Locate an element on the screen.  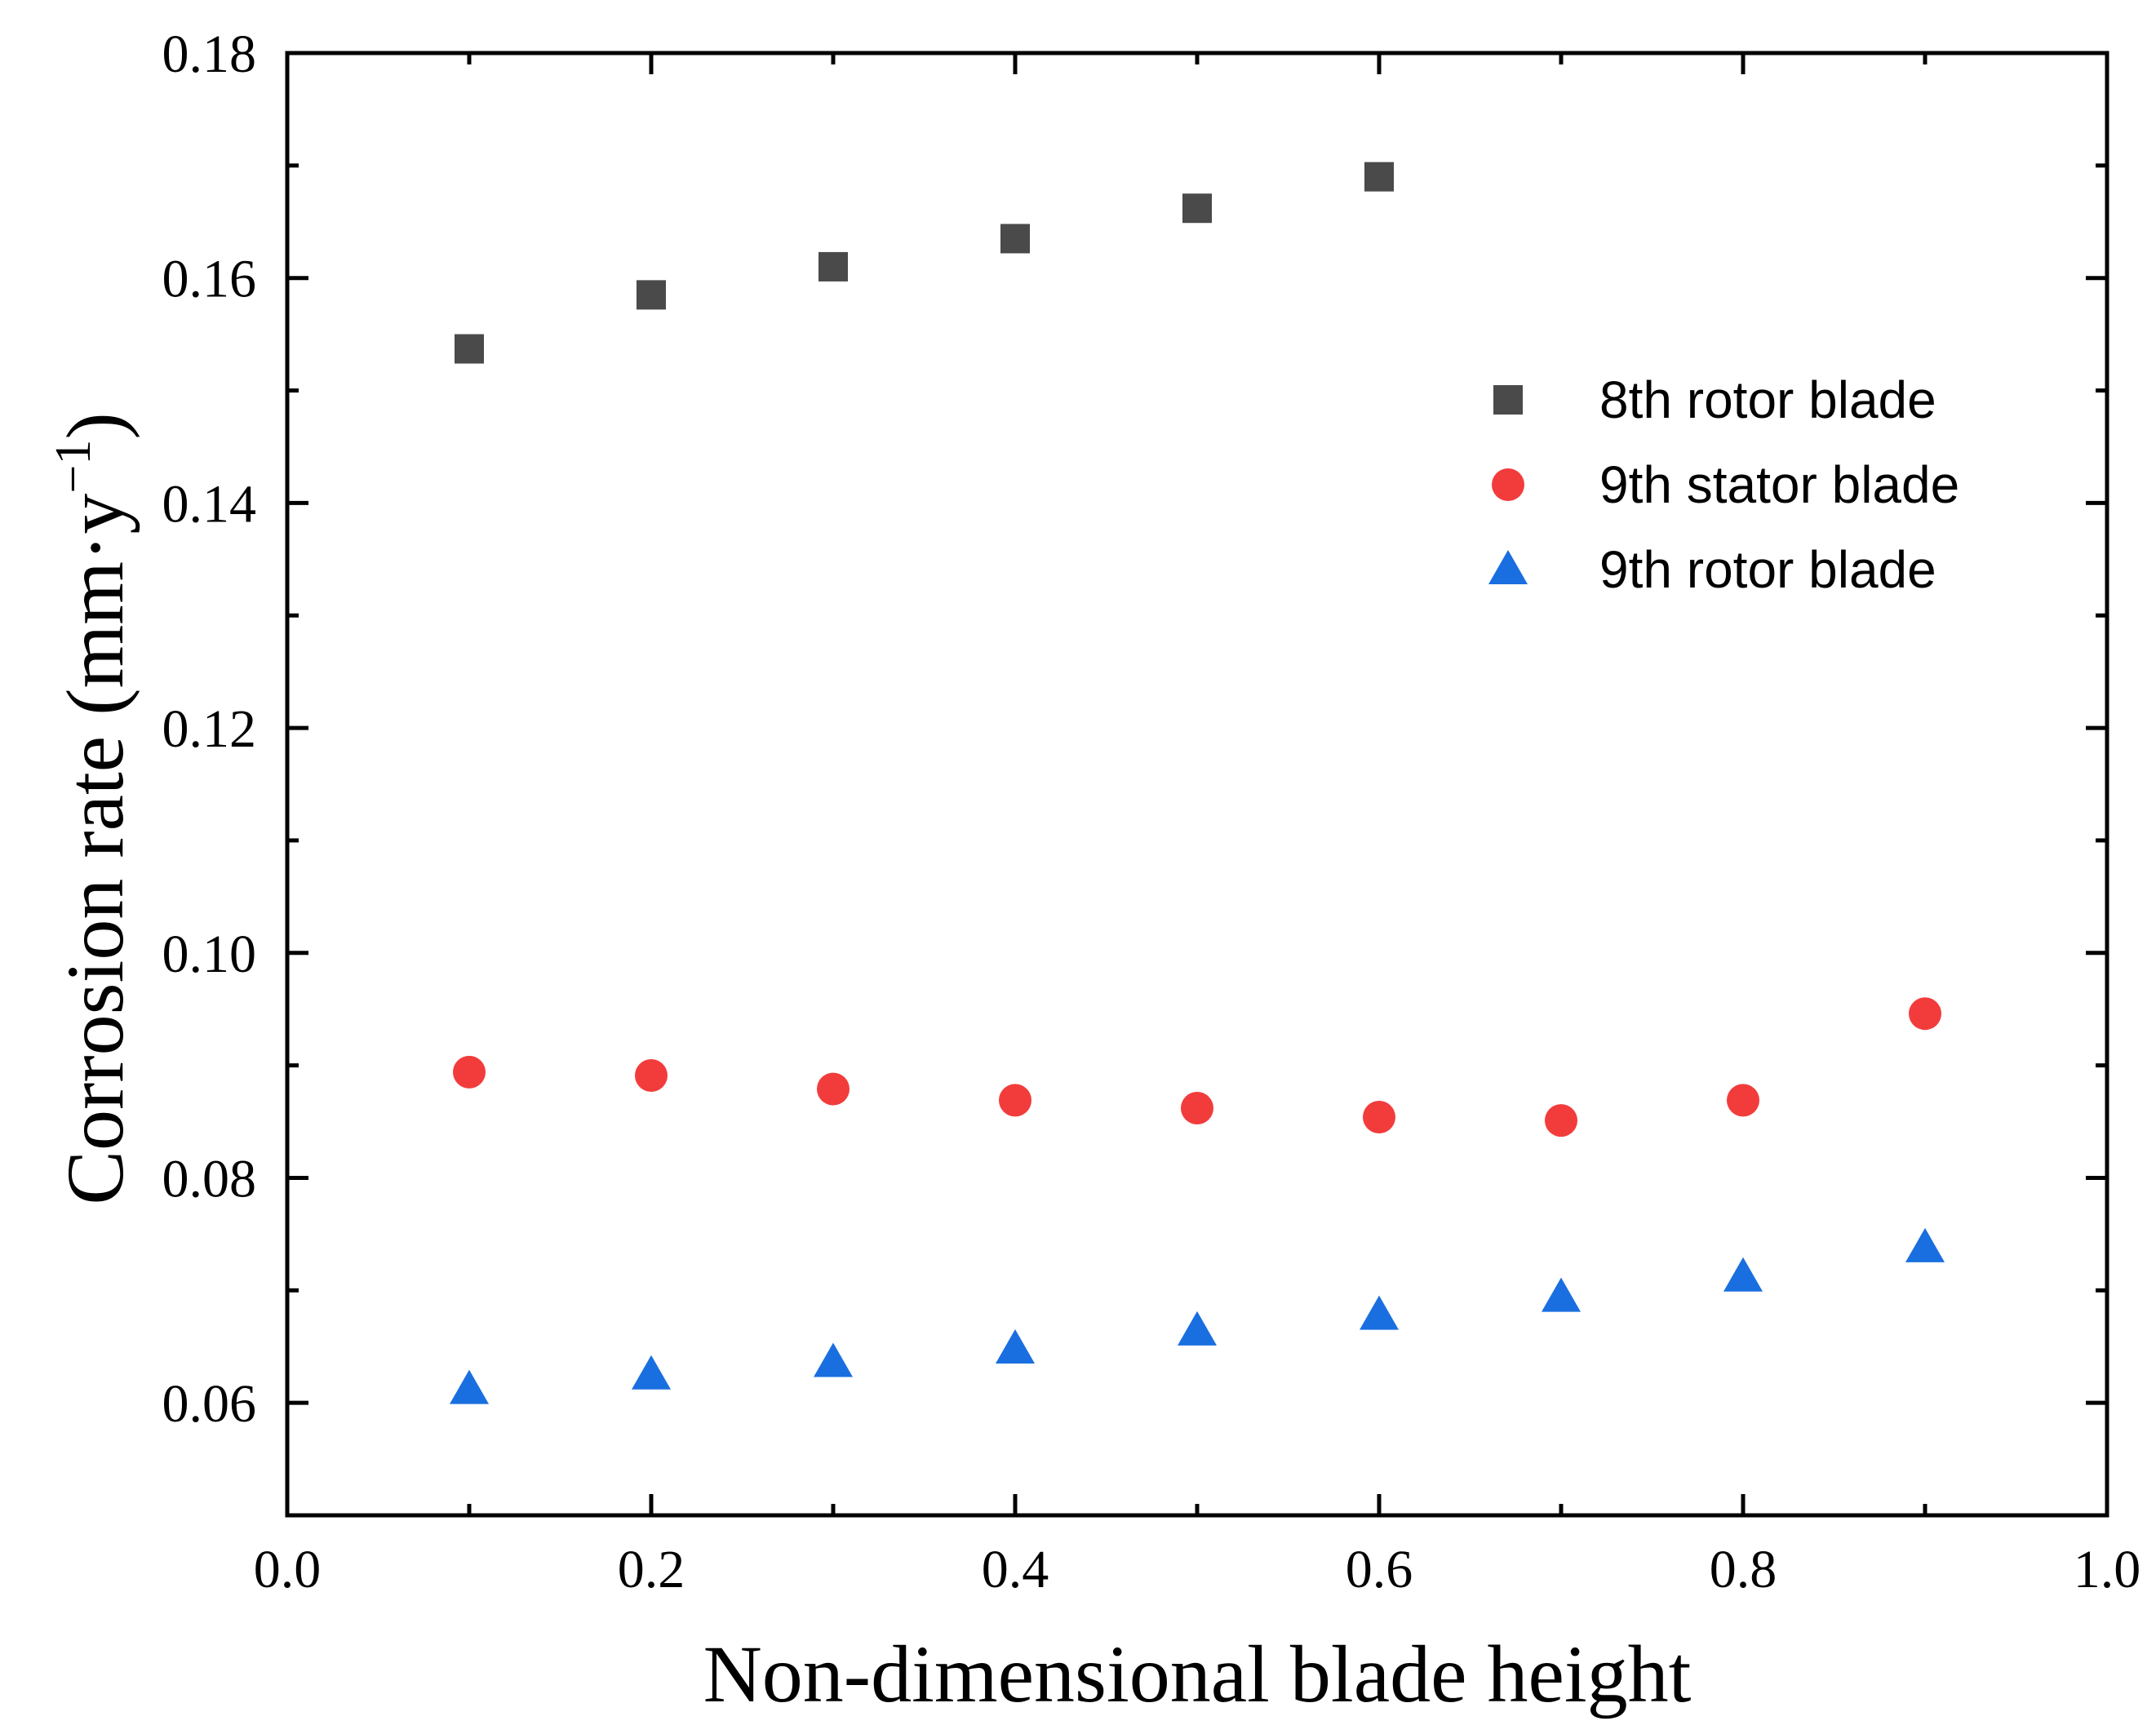
y-tick-label: 0.12 is located at coordinates (210, 729).